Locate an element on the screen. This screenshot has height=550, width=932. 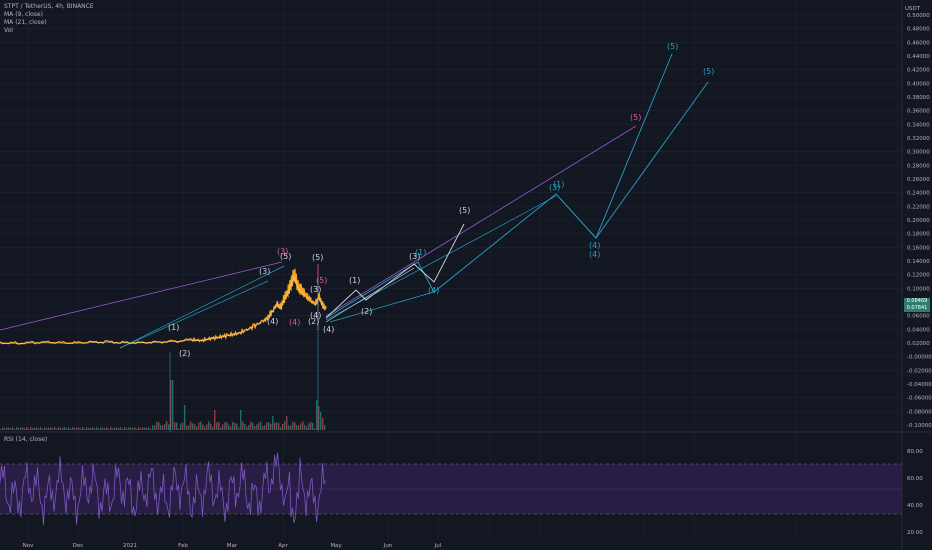
white-wave-projection is located at coordinates (395, 271).